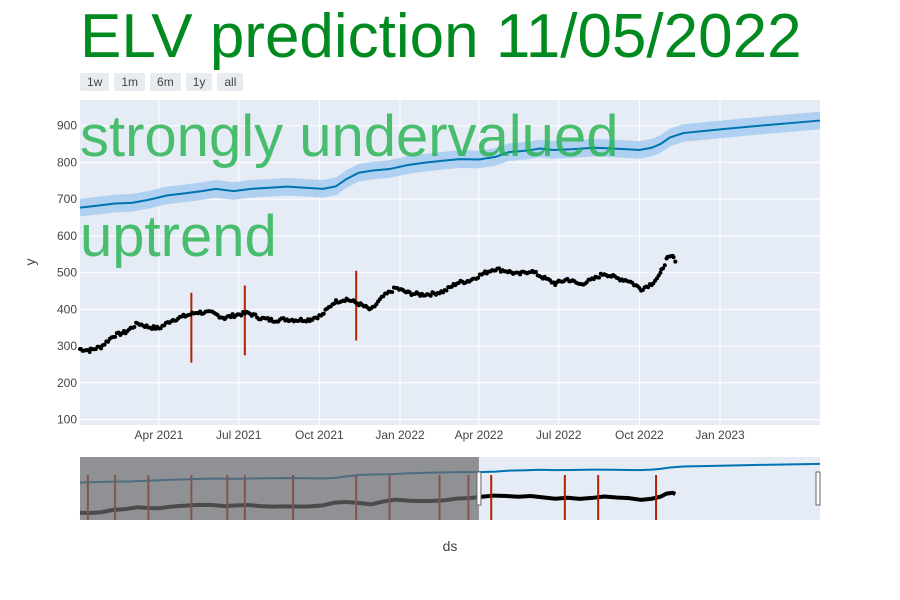 The image size is (900, 600). I want to click on y-tick-label: 800, so click(67, 162).